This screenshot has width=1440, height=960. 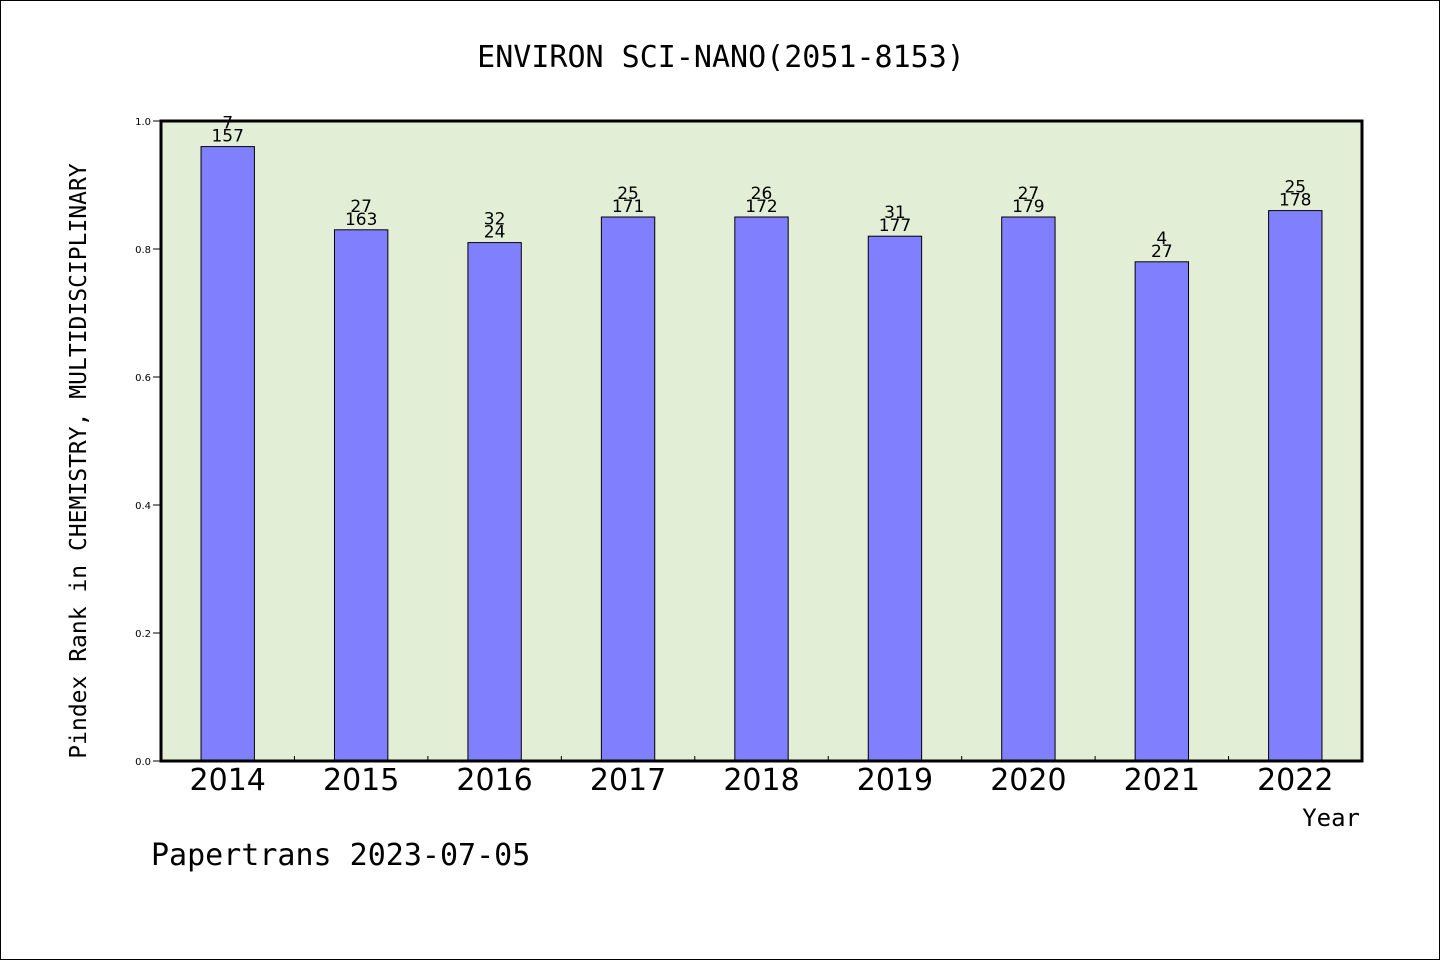 What do you see at coordinates (148, 442) in the screenshot?
I see `y-axis: 0.0 0.2 0.4 0.6 0.8 1.0` at bounding box center [148, 442].